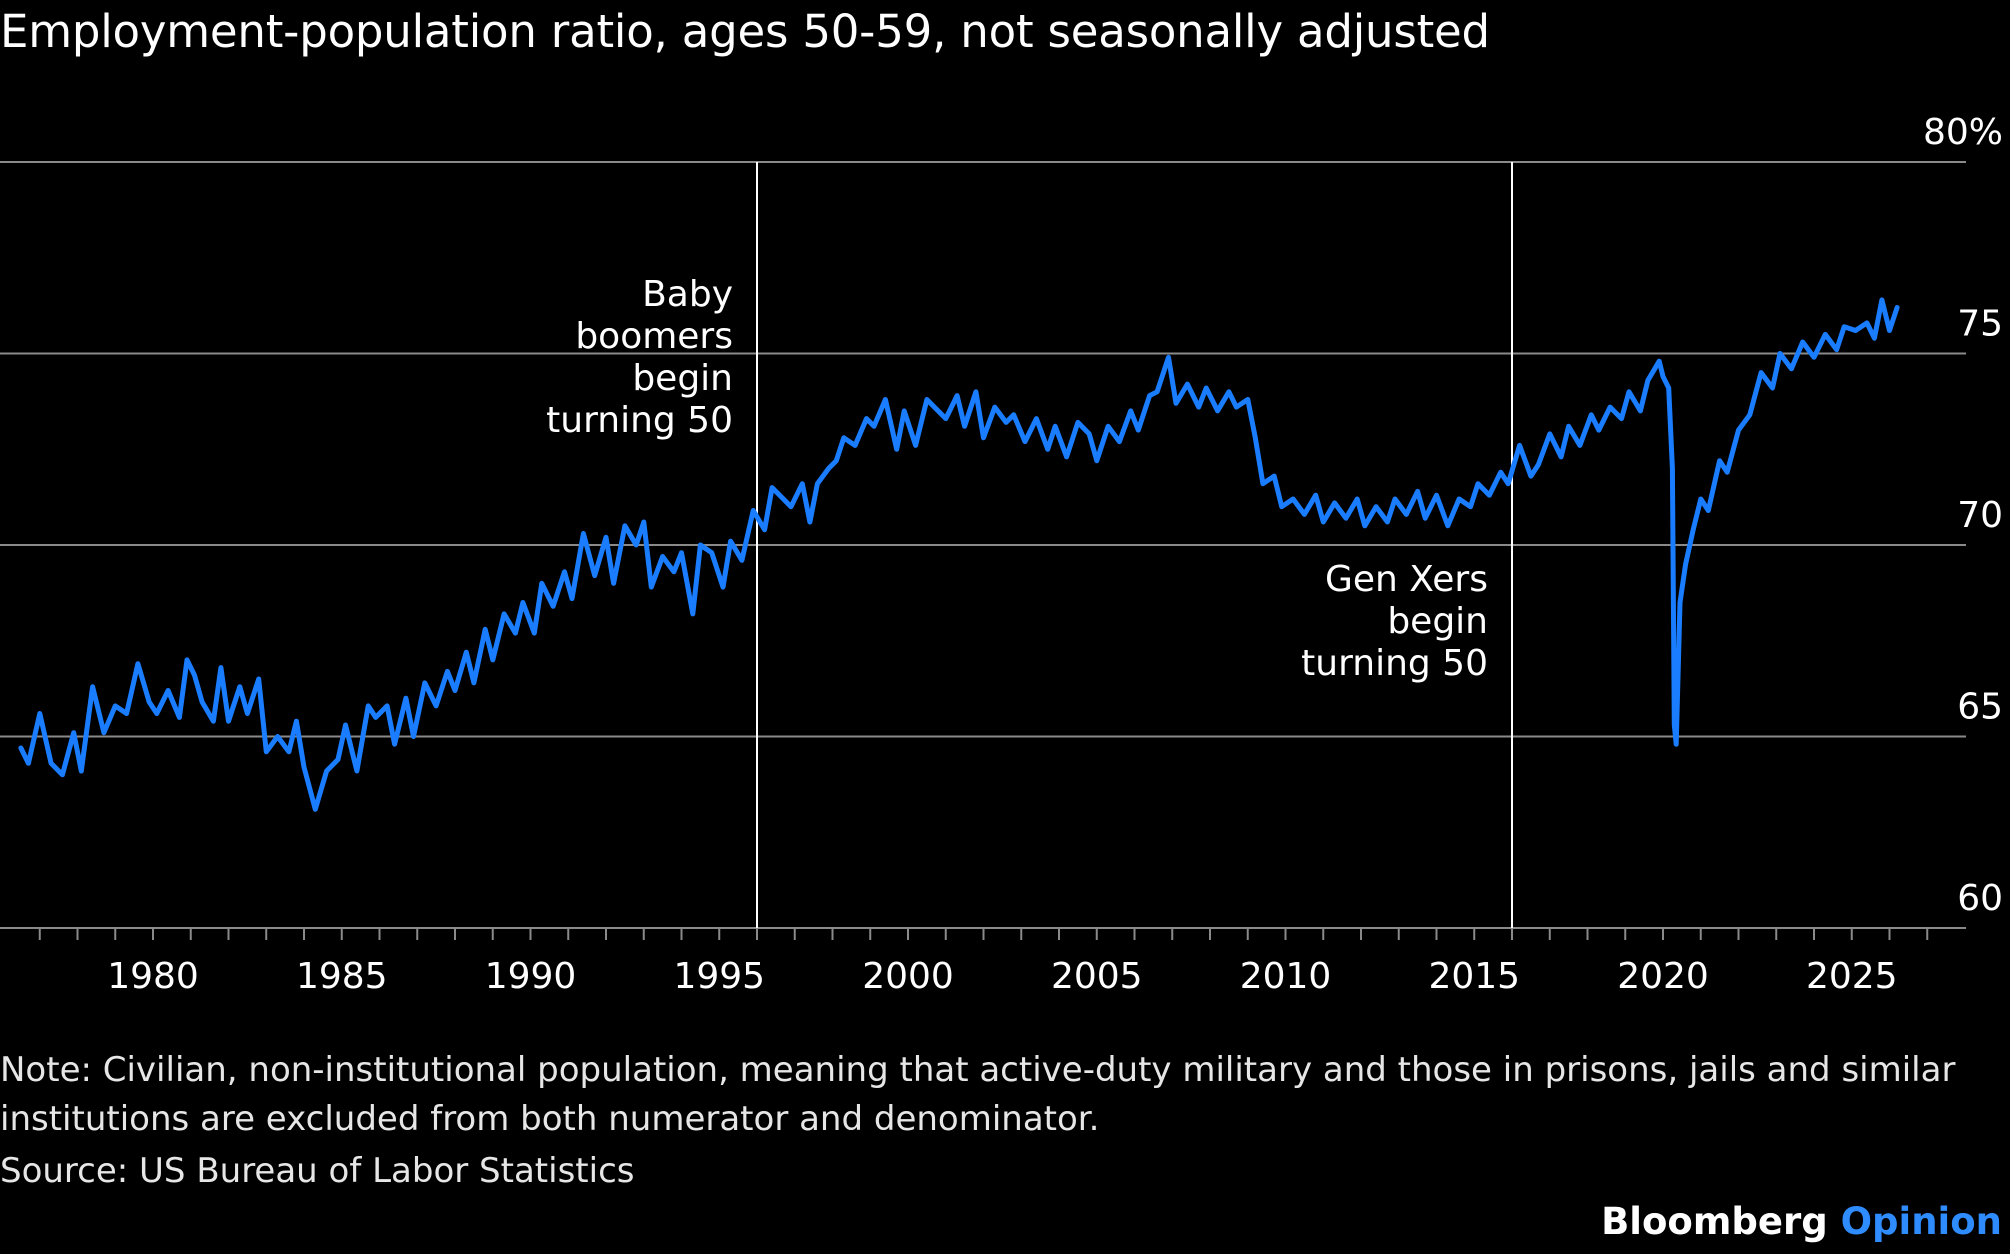 The width and height of the screenshot is (2010, 1254). I want to click on annotation-label: begin, so click(682, 378).